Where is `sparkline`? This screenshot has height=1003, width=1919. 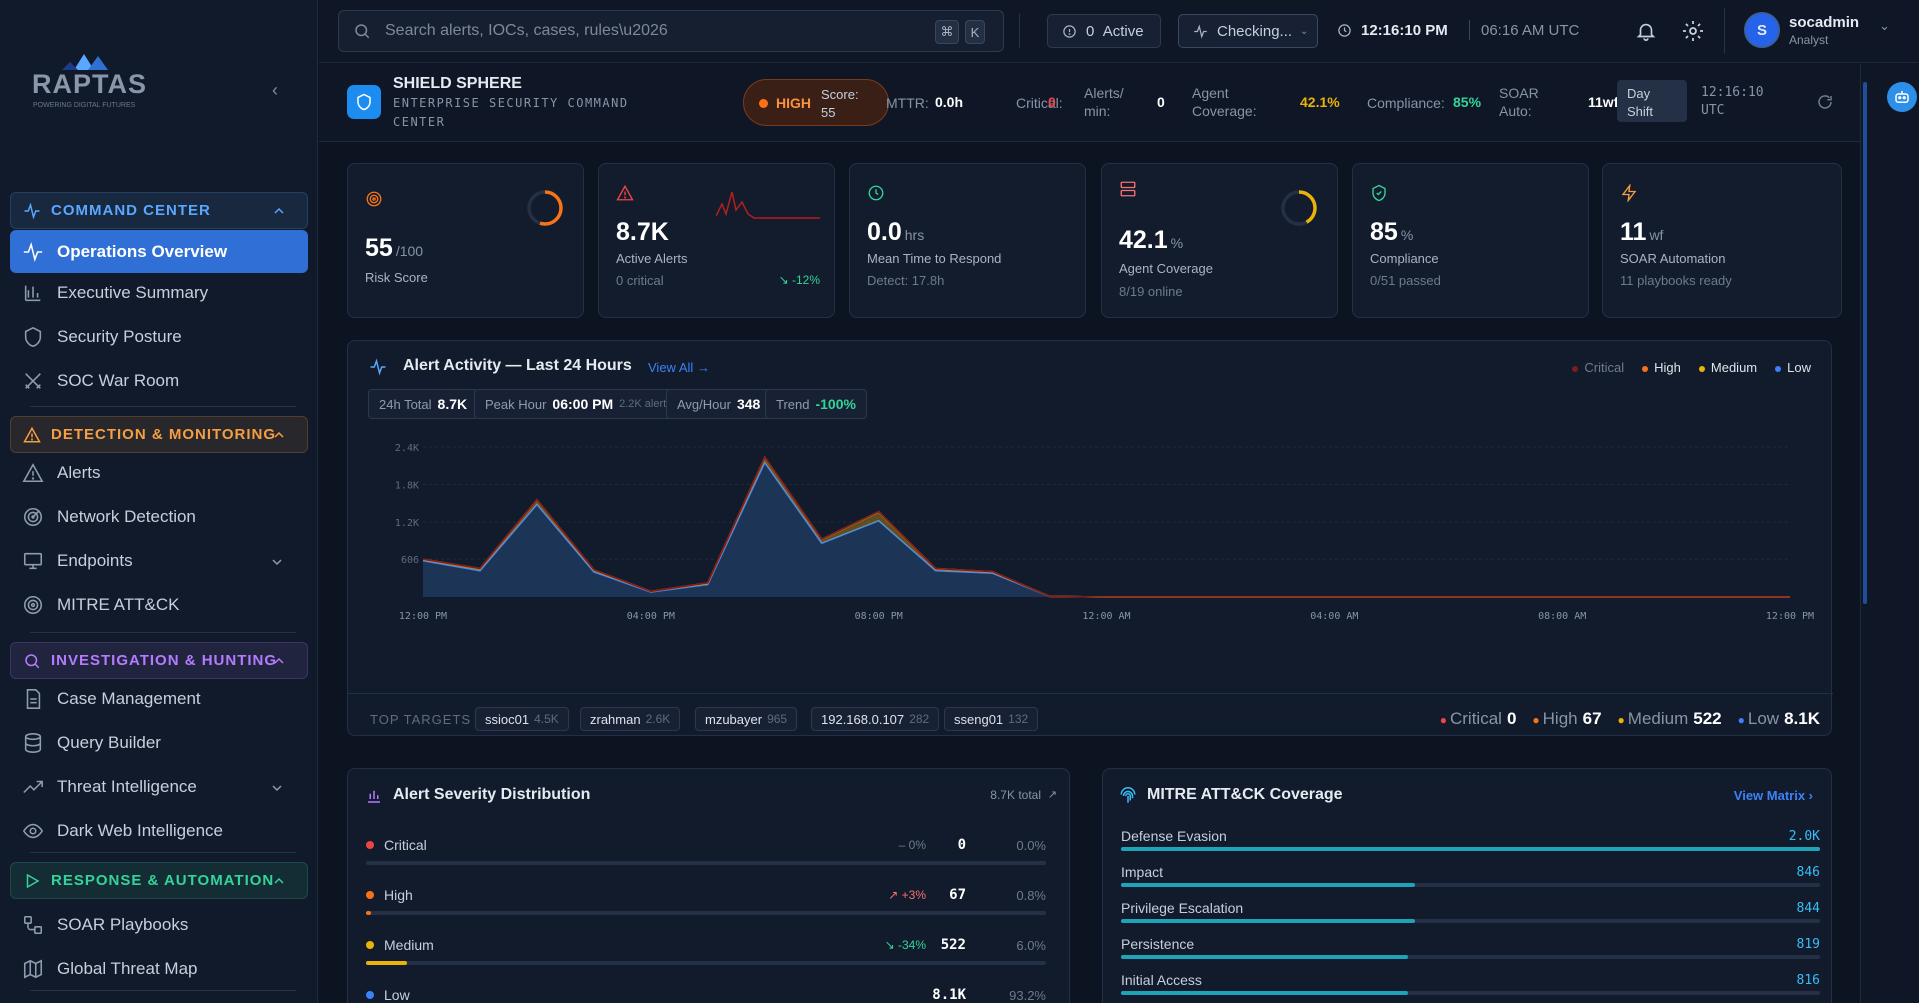
sparkline is located at coordinates (768, 205).